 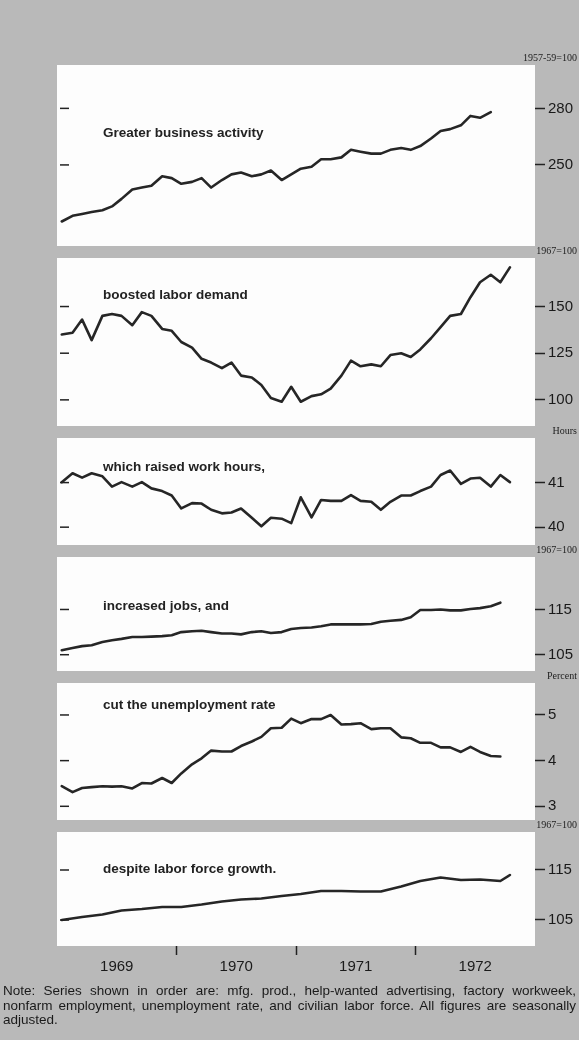 I want to click on y-tick-label: 280, so click(x=561, y=107).